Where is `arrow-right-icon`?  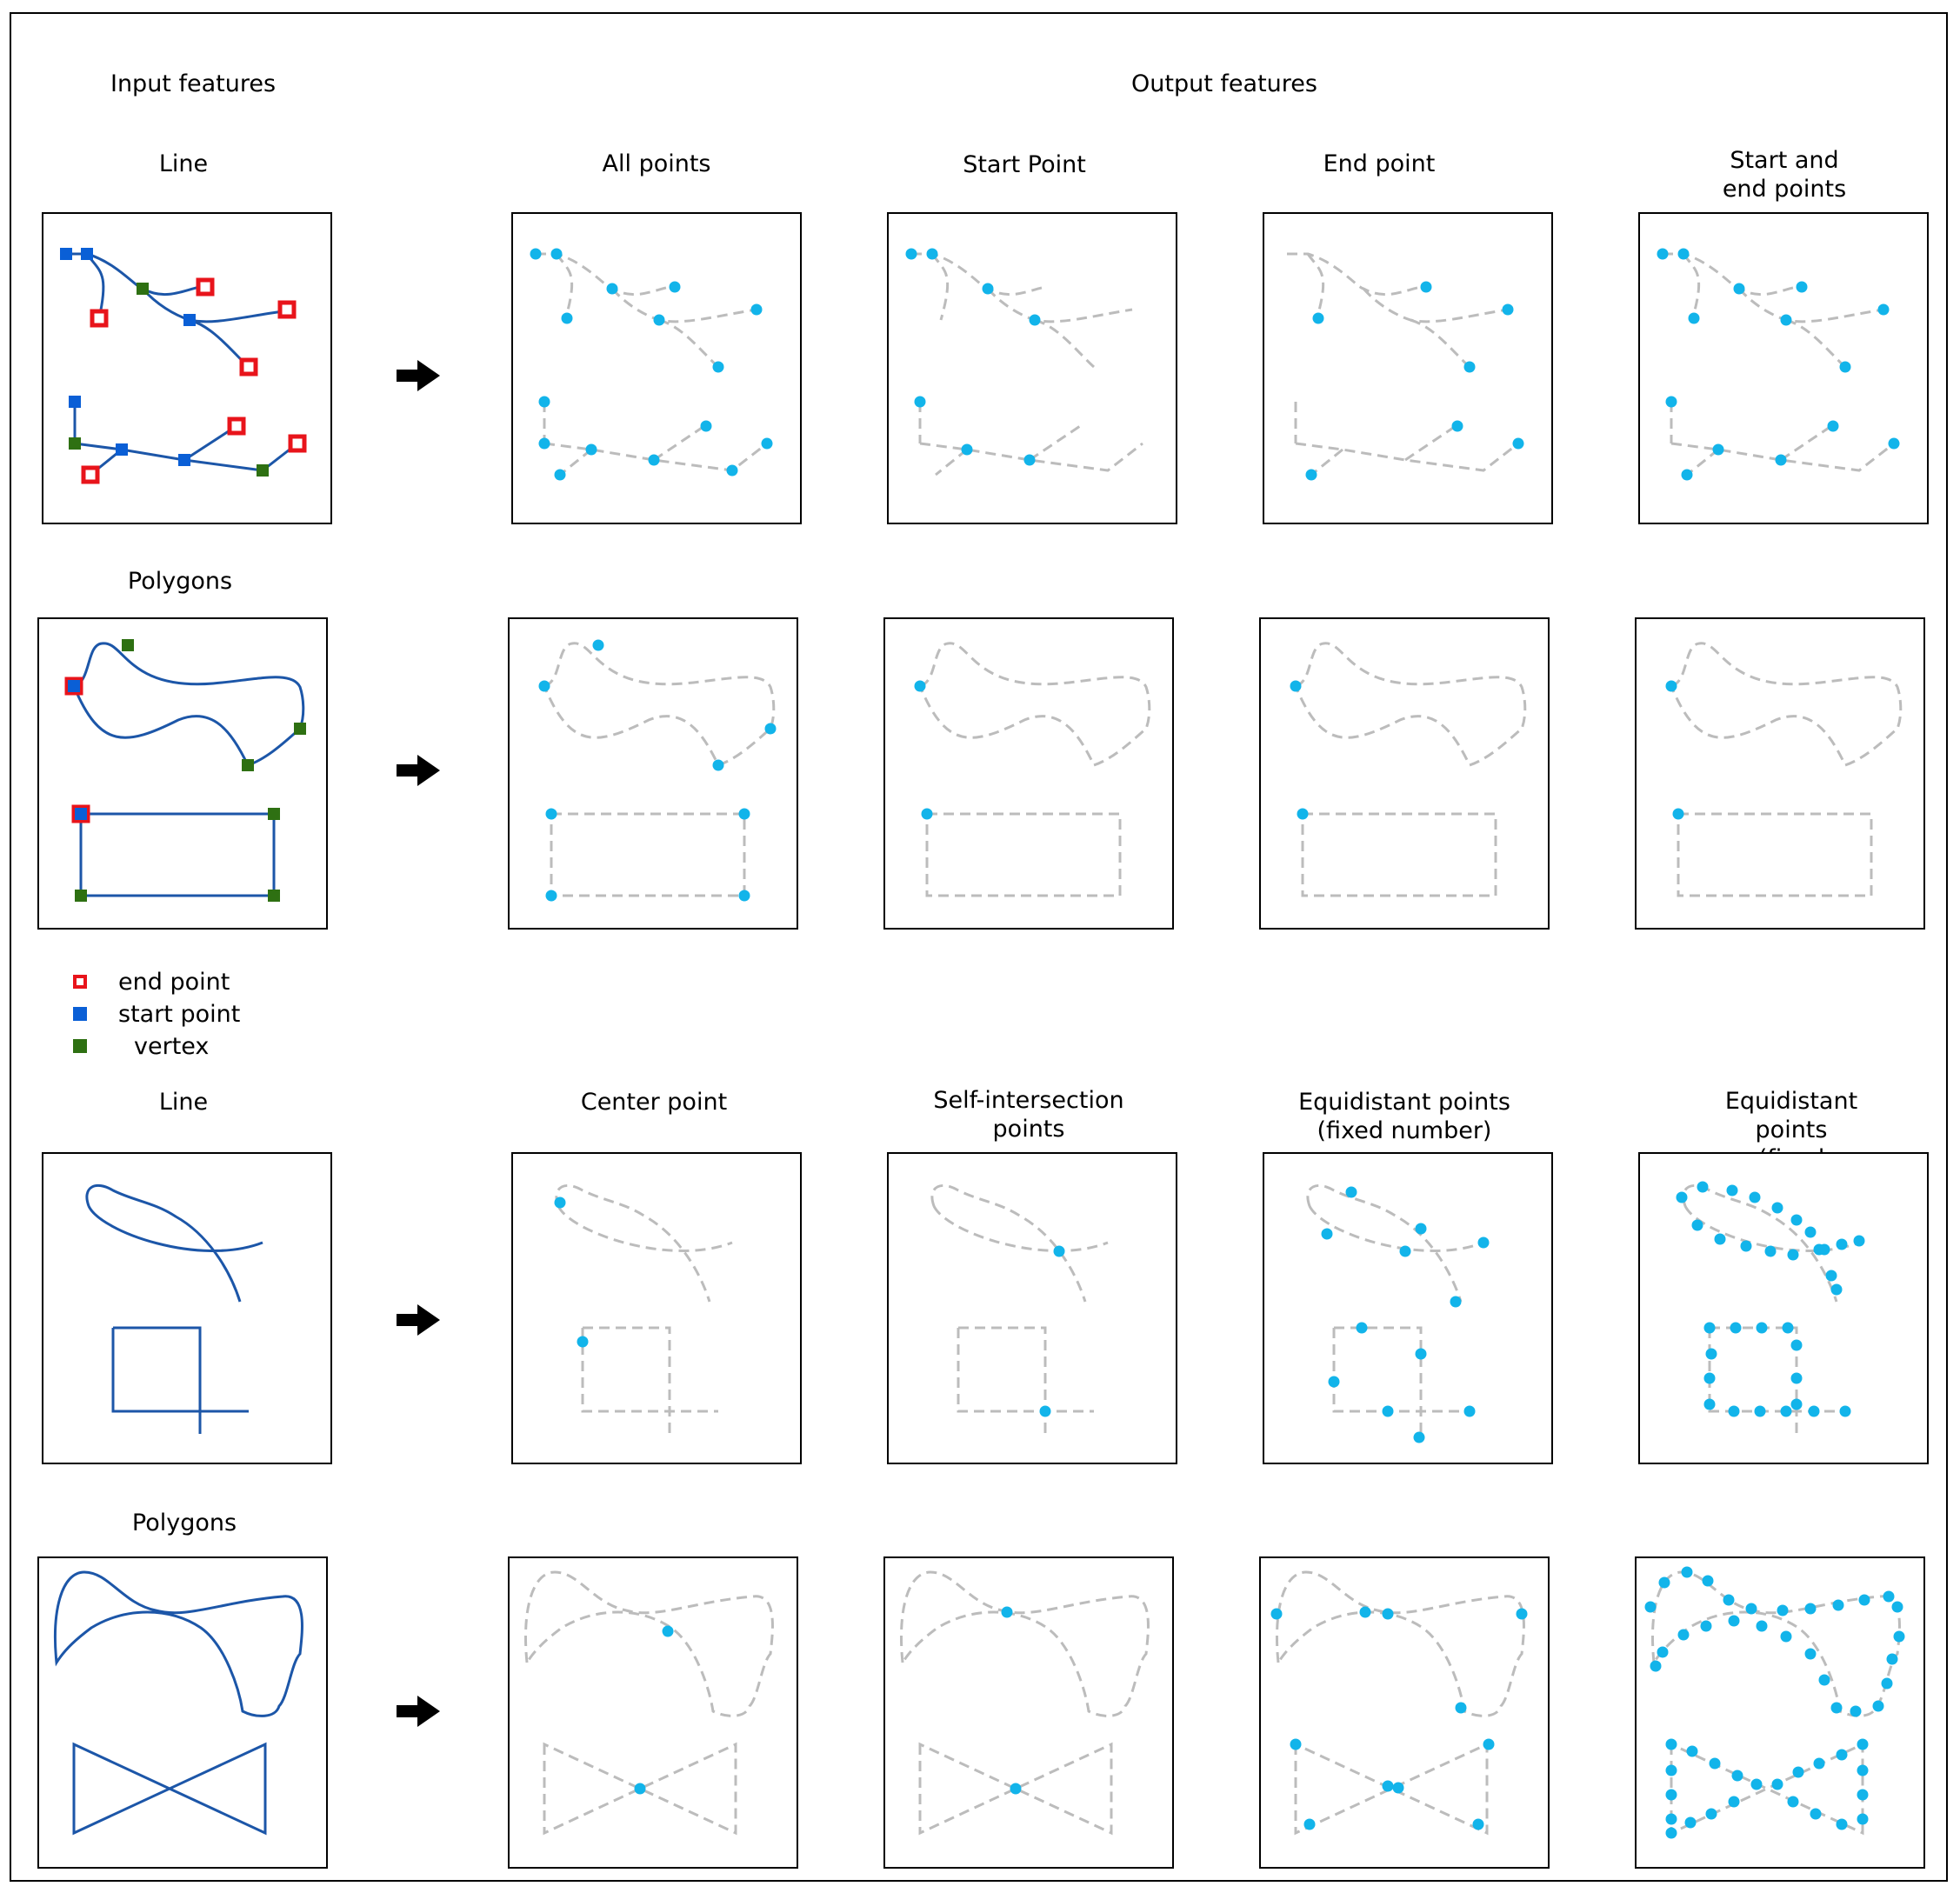 arrow-right-icon is located at coordinates (418, 771).